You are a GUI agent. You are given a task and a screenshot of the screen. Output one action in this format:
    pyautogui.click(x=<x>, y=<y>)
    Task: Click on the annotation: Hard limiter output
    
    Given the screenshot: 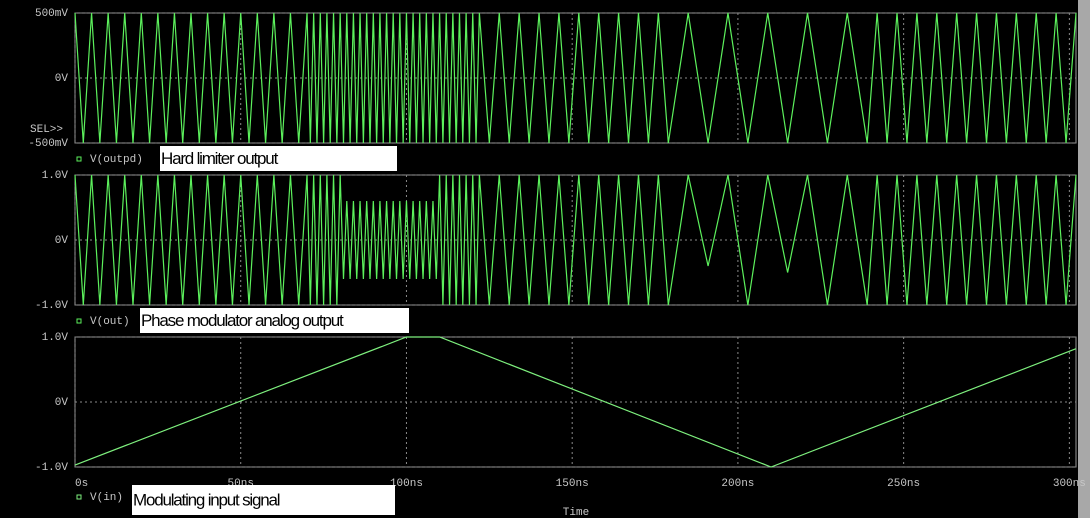 What is the action you would take?
    pyautogui.click(x=220, y=158)
    